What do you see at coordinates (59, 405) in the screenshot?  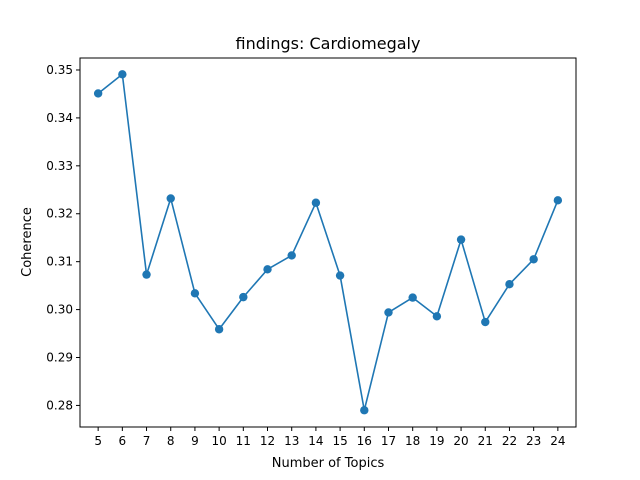 I see `y-tick-label: 0.28` at bounding box center [59, 405].